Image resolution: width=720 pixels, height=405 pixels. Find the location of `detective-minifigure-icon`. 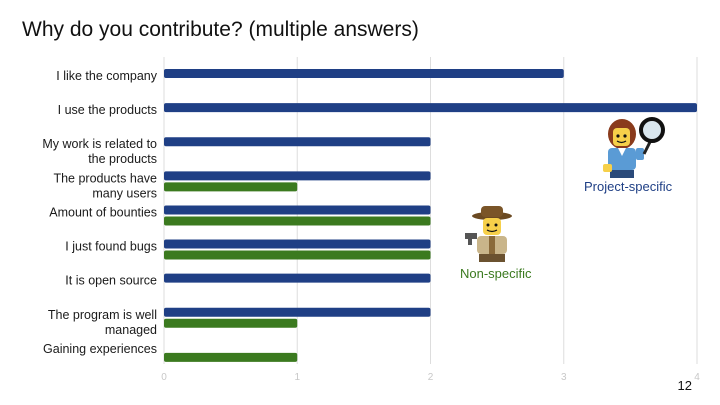

detective-minifigure-icon is located at coordinates (634, 147).